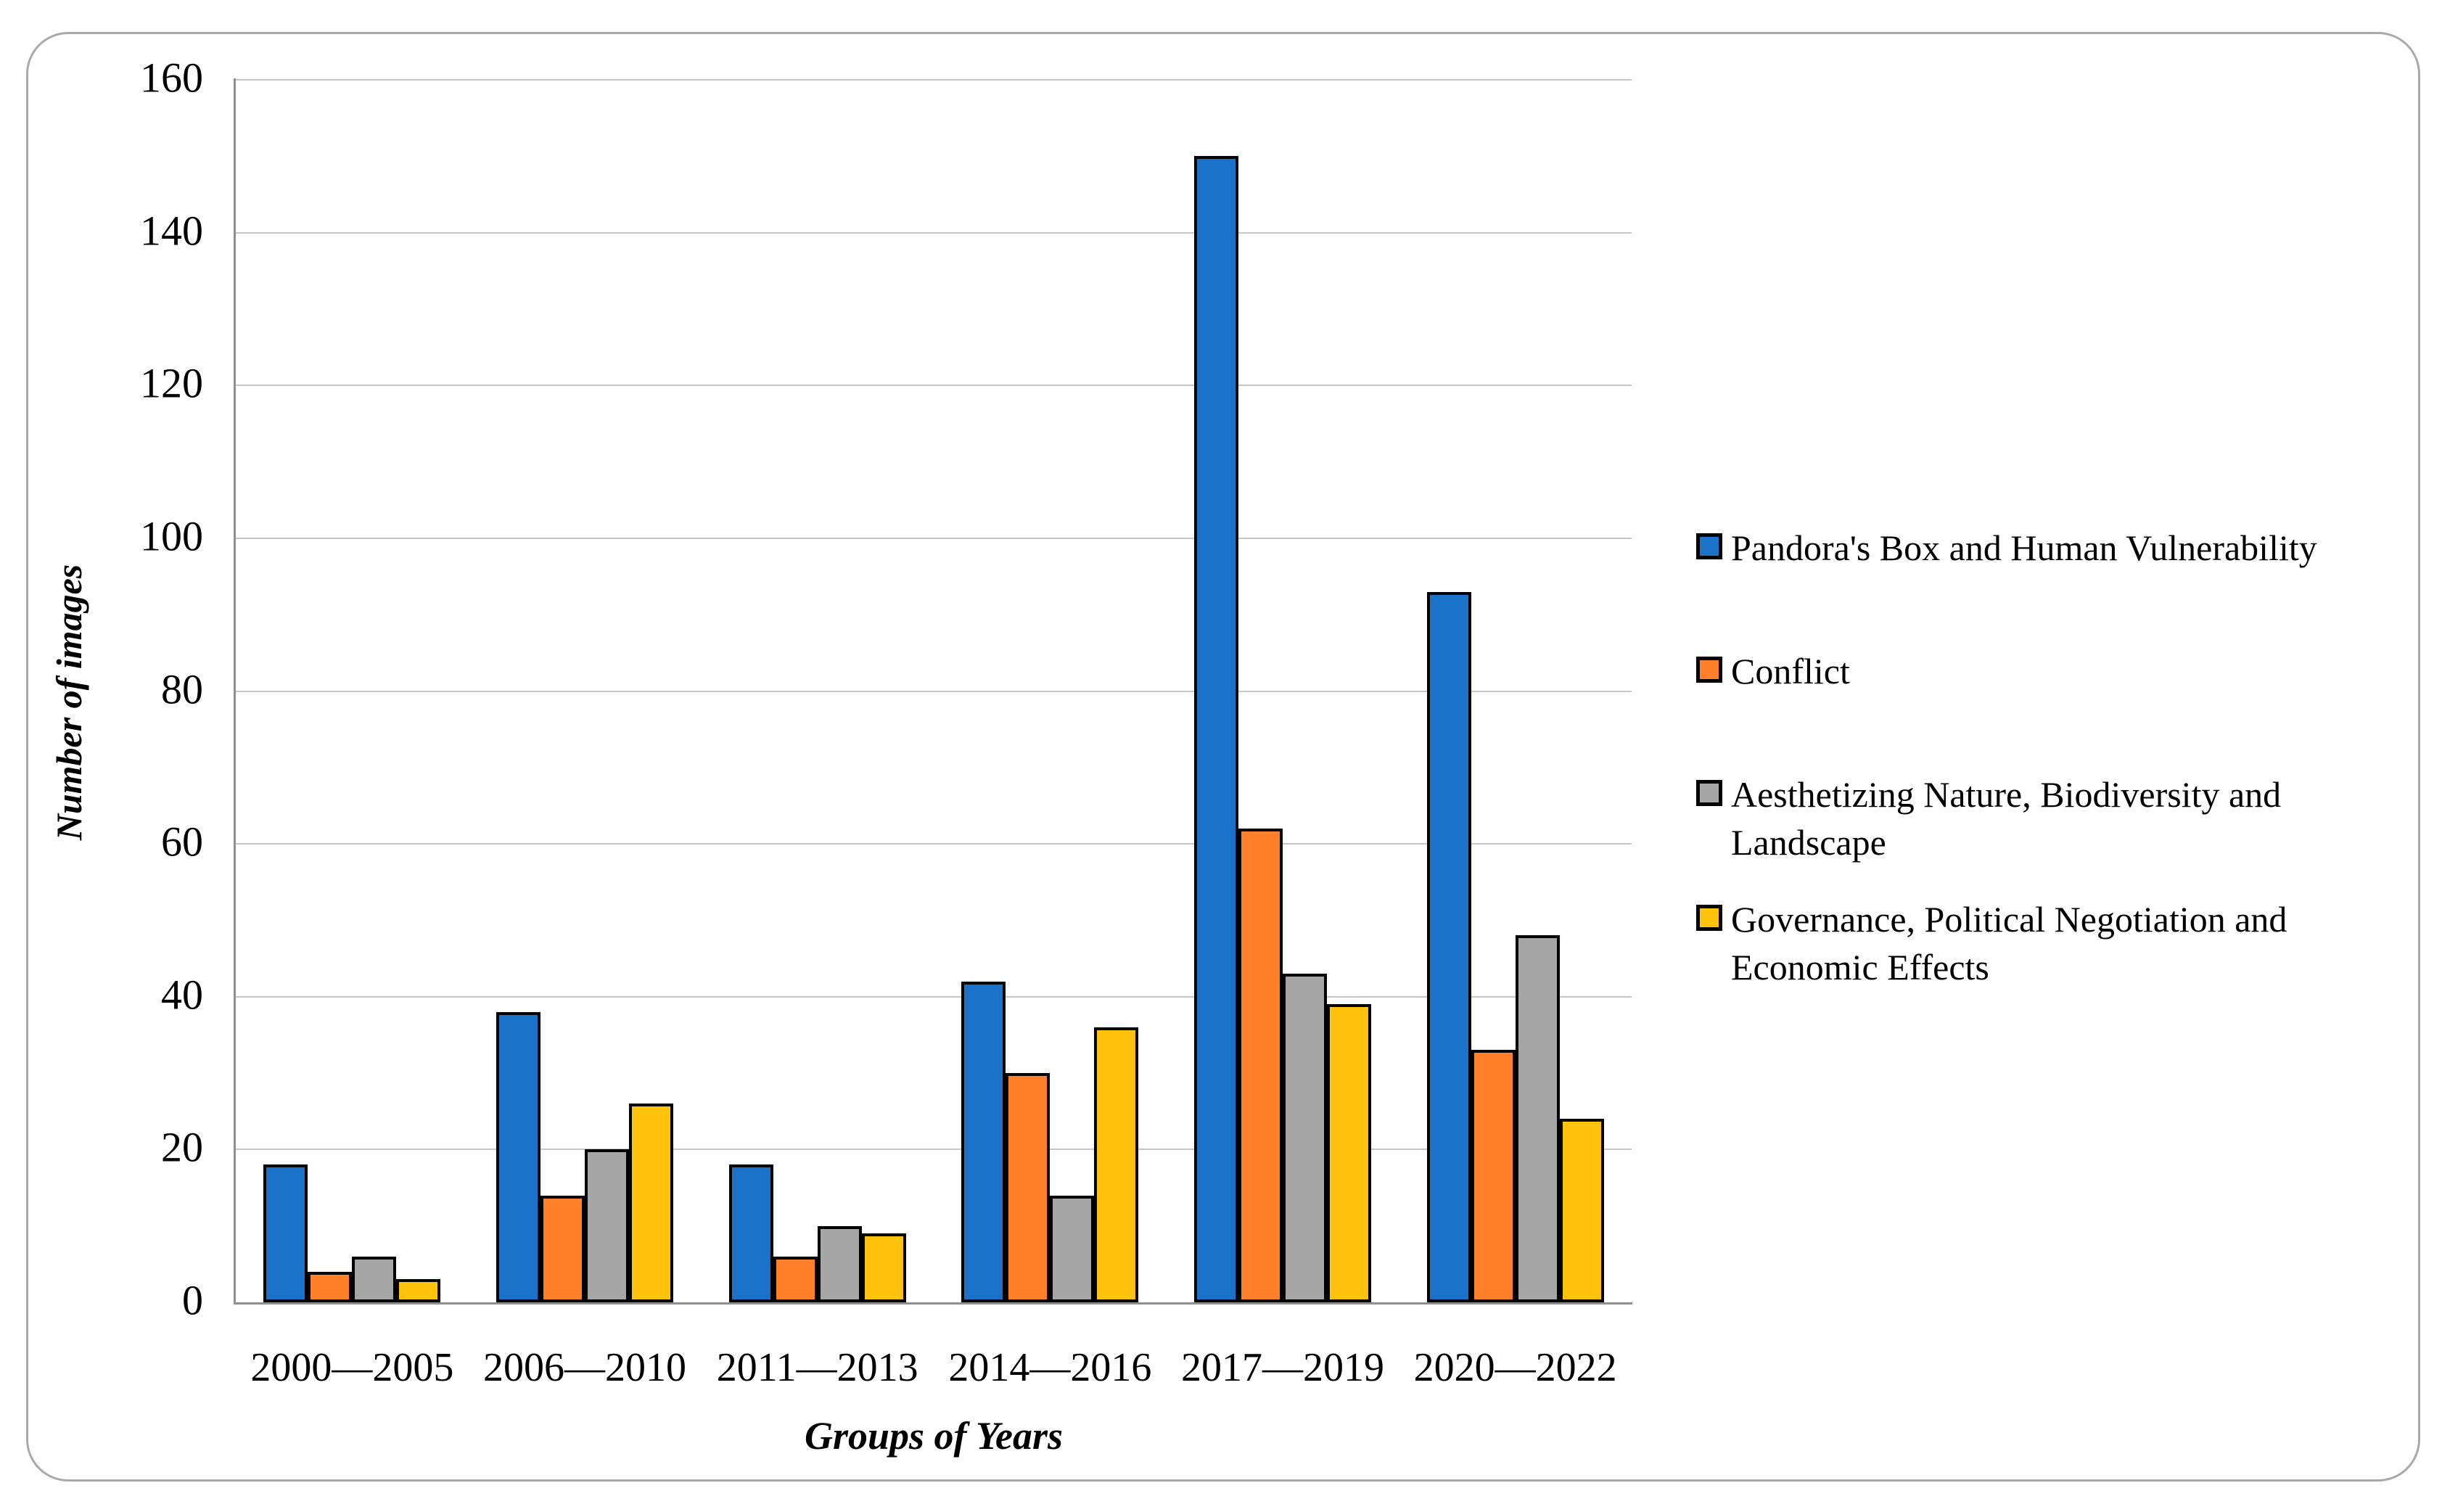 The height and width of the screenshot is (1512, 2442). I want to click on bar-series2-group5, so click(1260, 1066).